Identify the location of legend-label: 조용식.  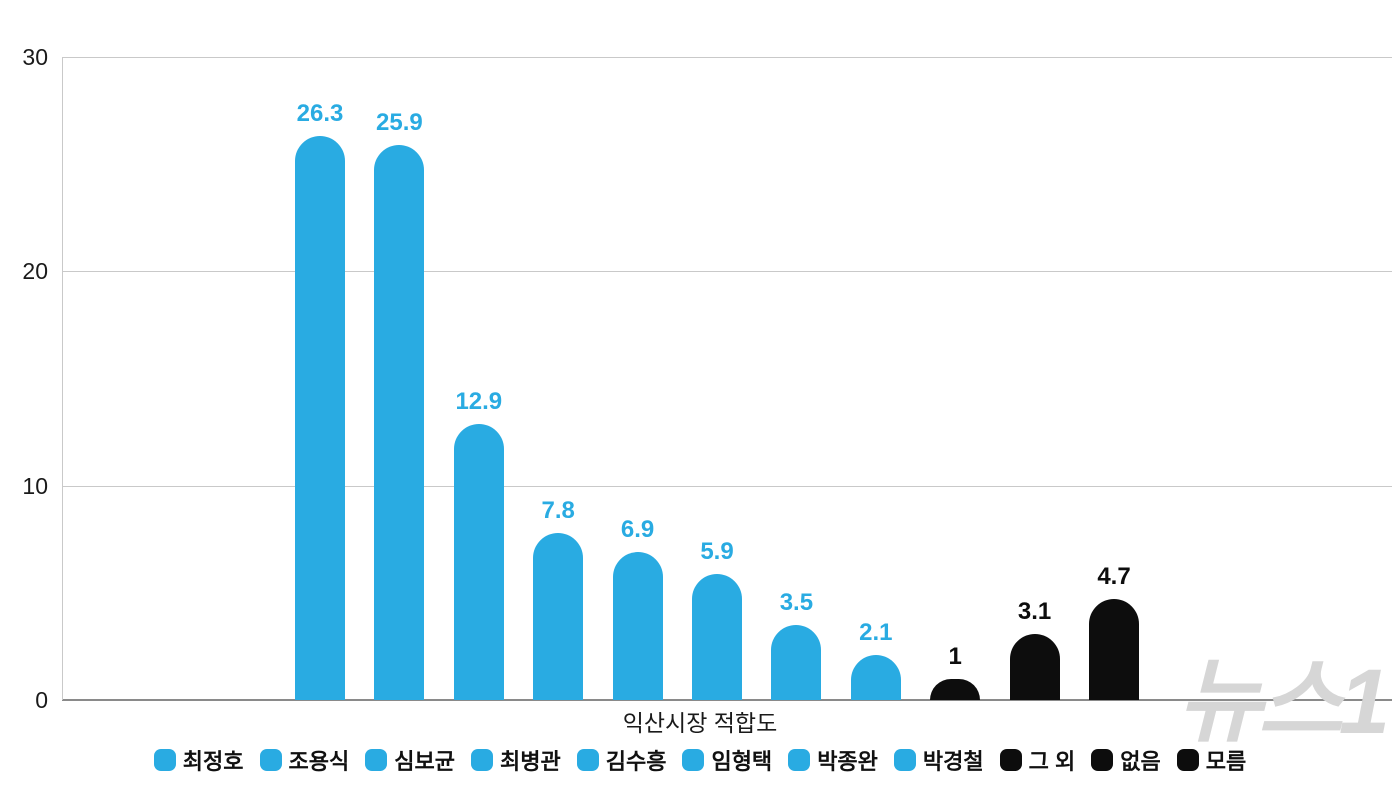
(319, 761).